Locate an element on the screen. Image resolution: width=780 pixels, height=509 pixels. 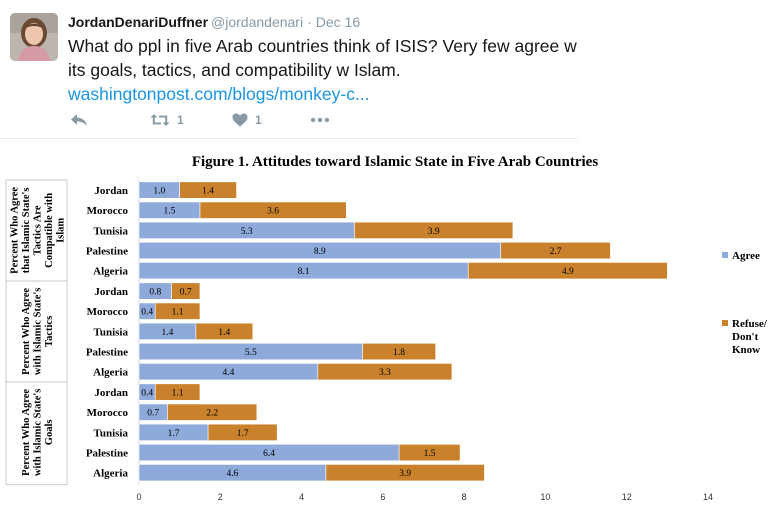
bar-2-palestine-refuse is located at coordinates (429, 452).